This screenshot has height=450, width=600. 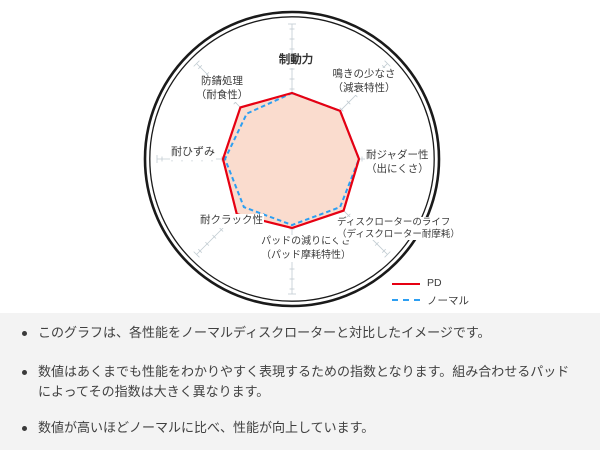 I want to click on pd-polygon, so click(x=291, y=160).